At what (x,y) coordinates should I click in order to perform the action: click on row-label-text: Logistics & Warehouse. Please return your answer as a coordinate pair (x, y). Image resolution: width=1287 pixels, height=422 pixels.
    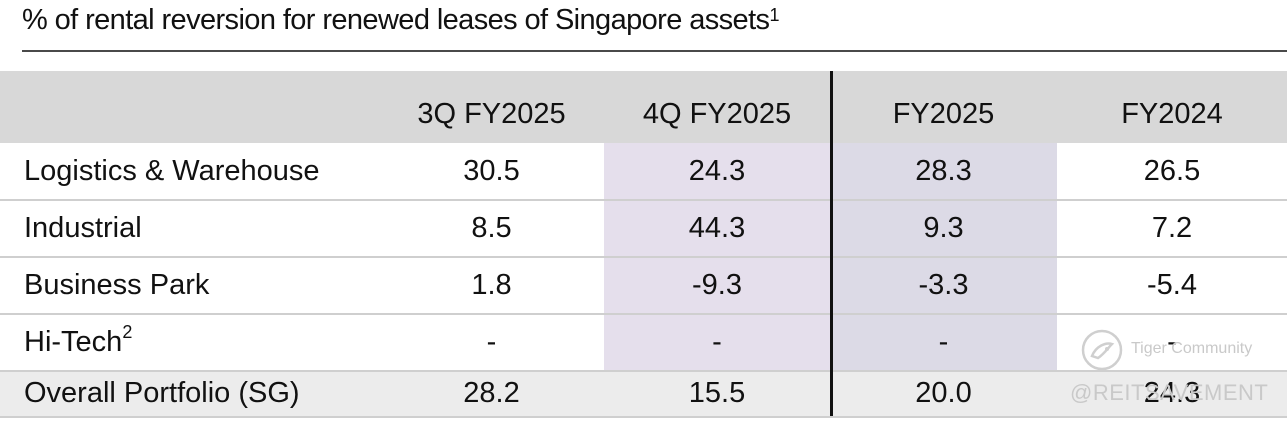
    Looking at the image, I should click on (172, 171).